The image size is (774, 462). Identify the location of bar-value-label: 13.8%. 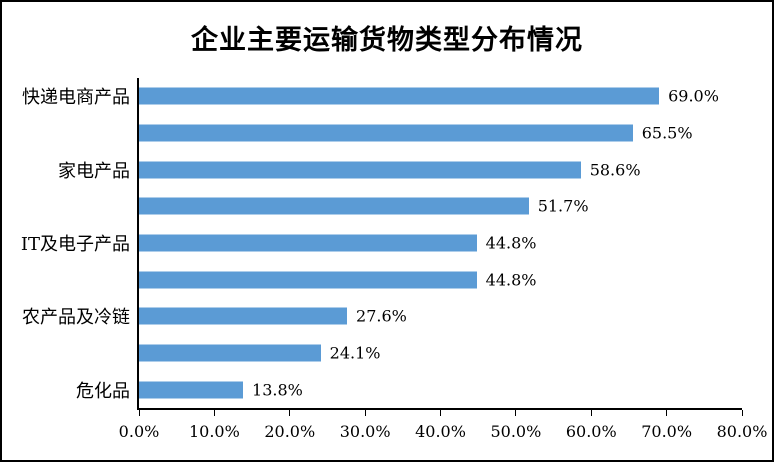
(277, 390).